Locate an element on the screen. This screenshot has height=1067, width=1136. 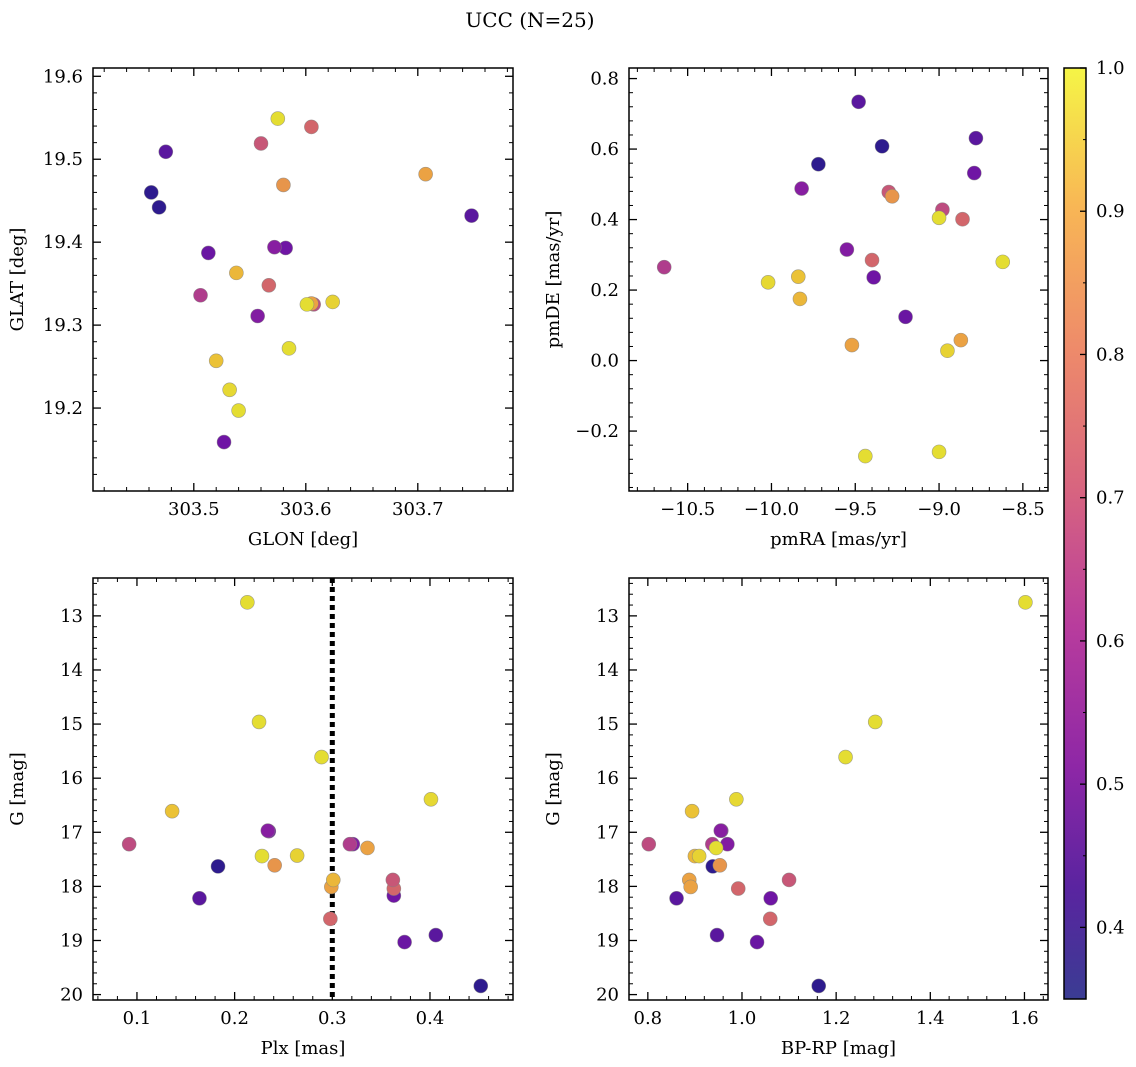
y-tick-label: 14 is located at coordinates (607, 670).